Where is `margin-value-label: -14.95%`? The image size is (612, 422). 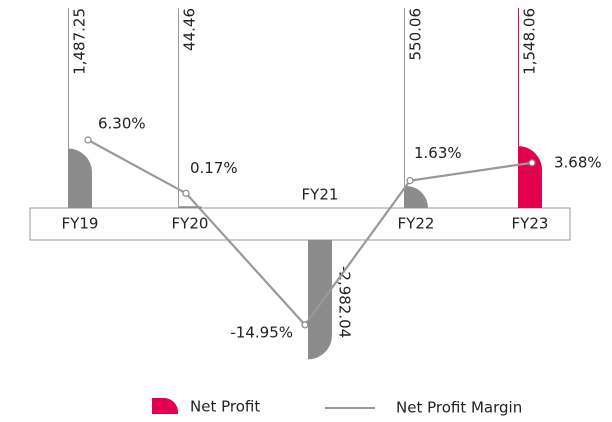
margin-value-label: -14.95% is located at coordinates (261, 332).